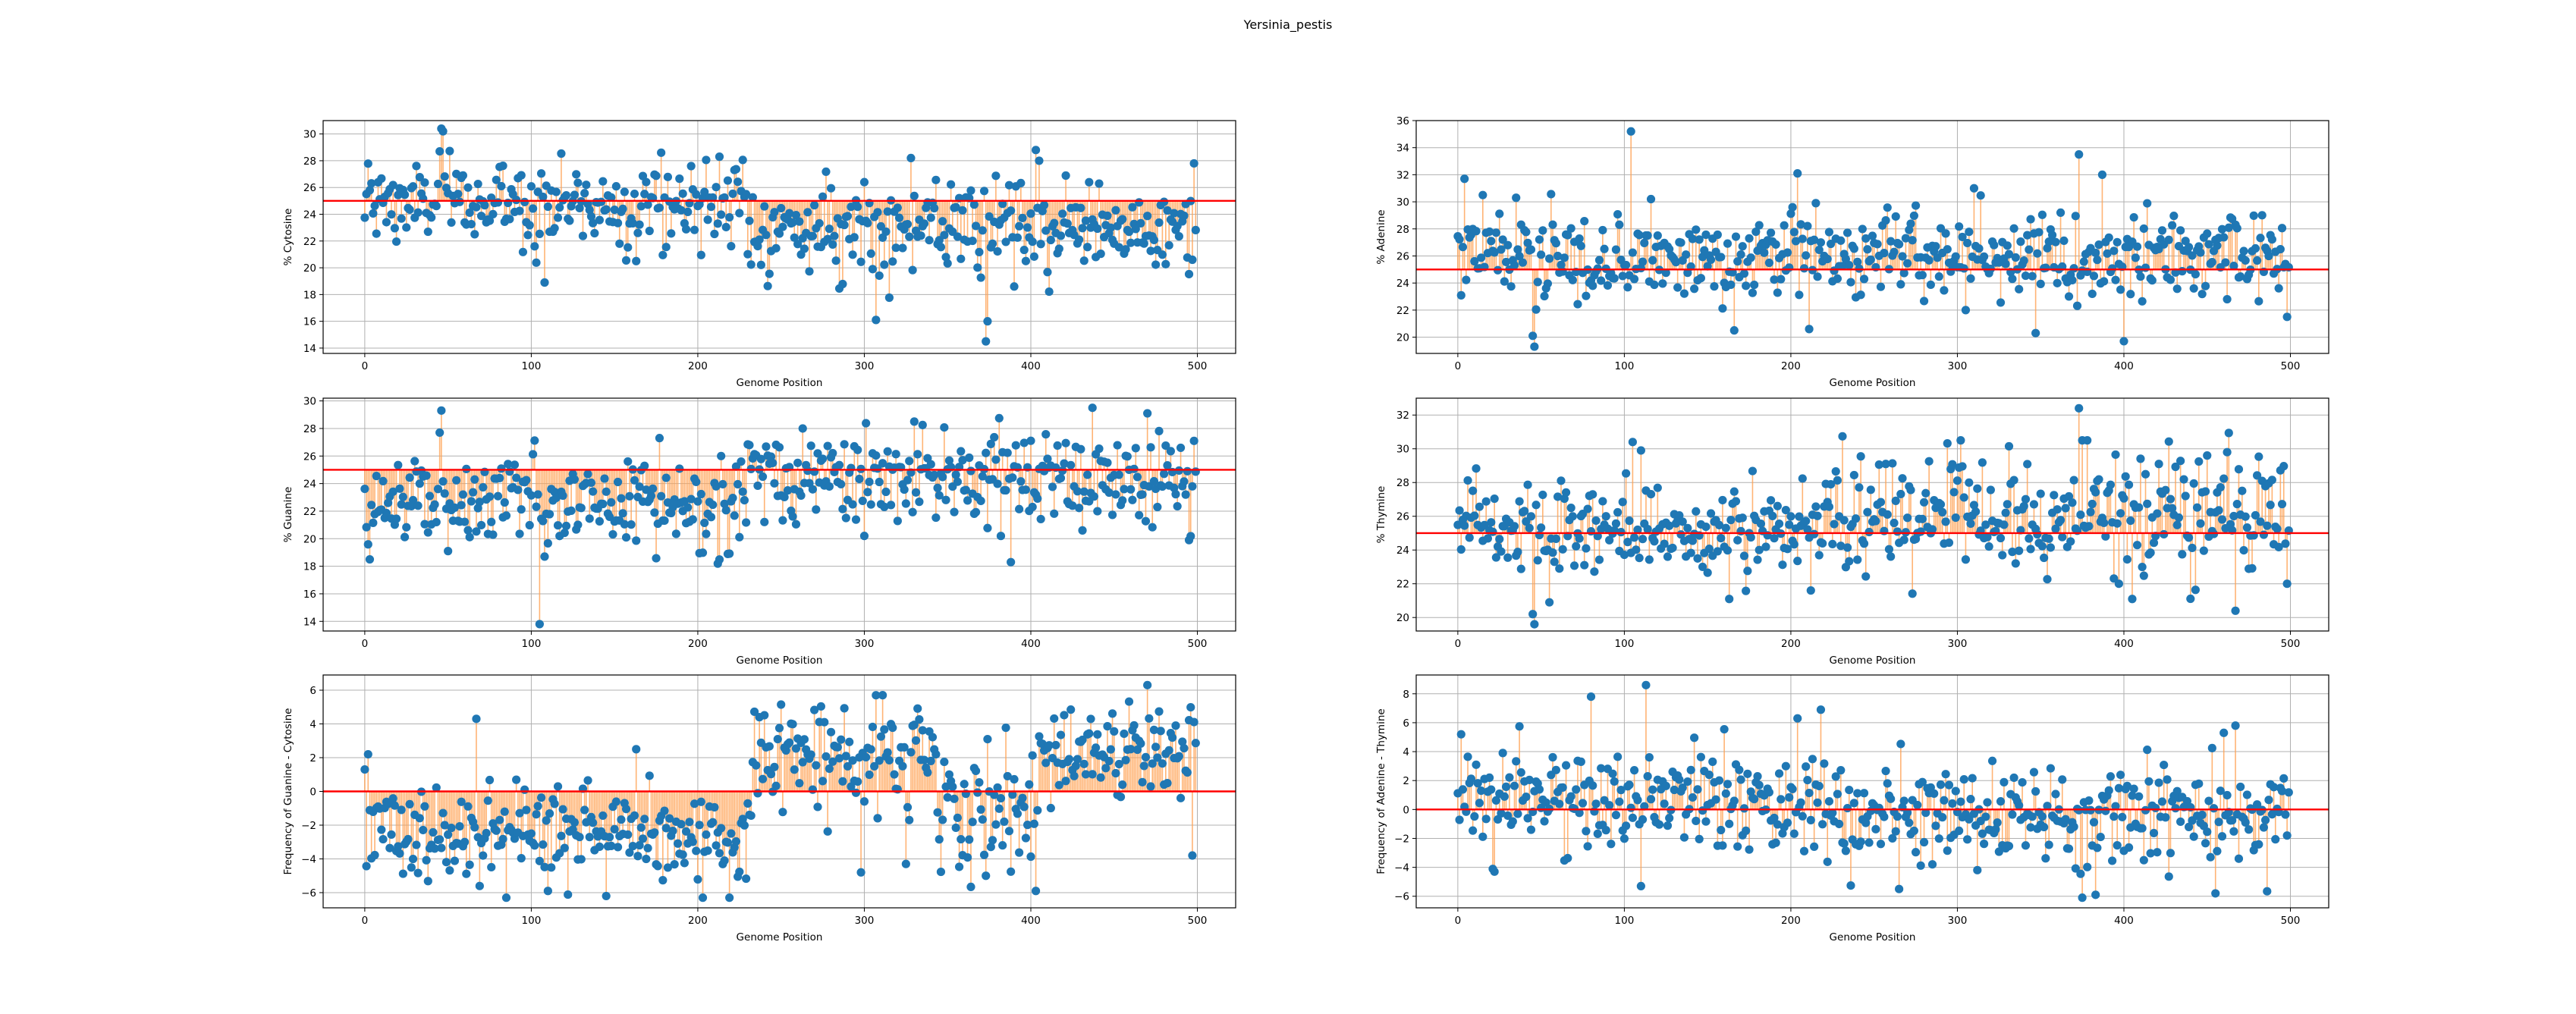 Image resolution: width=2576 pixels, height=1014 pixels. Describe the element at coordinates (309, 135) in the screenshot. I see `y-tick-label: 30` at that location.